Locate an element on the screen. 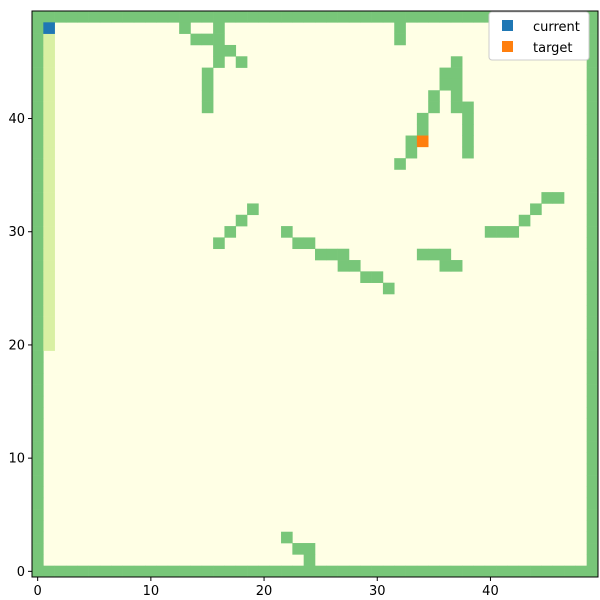 The height and width of the screenshot is (600, 600). current-cell is located at coordinates (49, 28).